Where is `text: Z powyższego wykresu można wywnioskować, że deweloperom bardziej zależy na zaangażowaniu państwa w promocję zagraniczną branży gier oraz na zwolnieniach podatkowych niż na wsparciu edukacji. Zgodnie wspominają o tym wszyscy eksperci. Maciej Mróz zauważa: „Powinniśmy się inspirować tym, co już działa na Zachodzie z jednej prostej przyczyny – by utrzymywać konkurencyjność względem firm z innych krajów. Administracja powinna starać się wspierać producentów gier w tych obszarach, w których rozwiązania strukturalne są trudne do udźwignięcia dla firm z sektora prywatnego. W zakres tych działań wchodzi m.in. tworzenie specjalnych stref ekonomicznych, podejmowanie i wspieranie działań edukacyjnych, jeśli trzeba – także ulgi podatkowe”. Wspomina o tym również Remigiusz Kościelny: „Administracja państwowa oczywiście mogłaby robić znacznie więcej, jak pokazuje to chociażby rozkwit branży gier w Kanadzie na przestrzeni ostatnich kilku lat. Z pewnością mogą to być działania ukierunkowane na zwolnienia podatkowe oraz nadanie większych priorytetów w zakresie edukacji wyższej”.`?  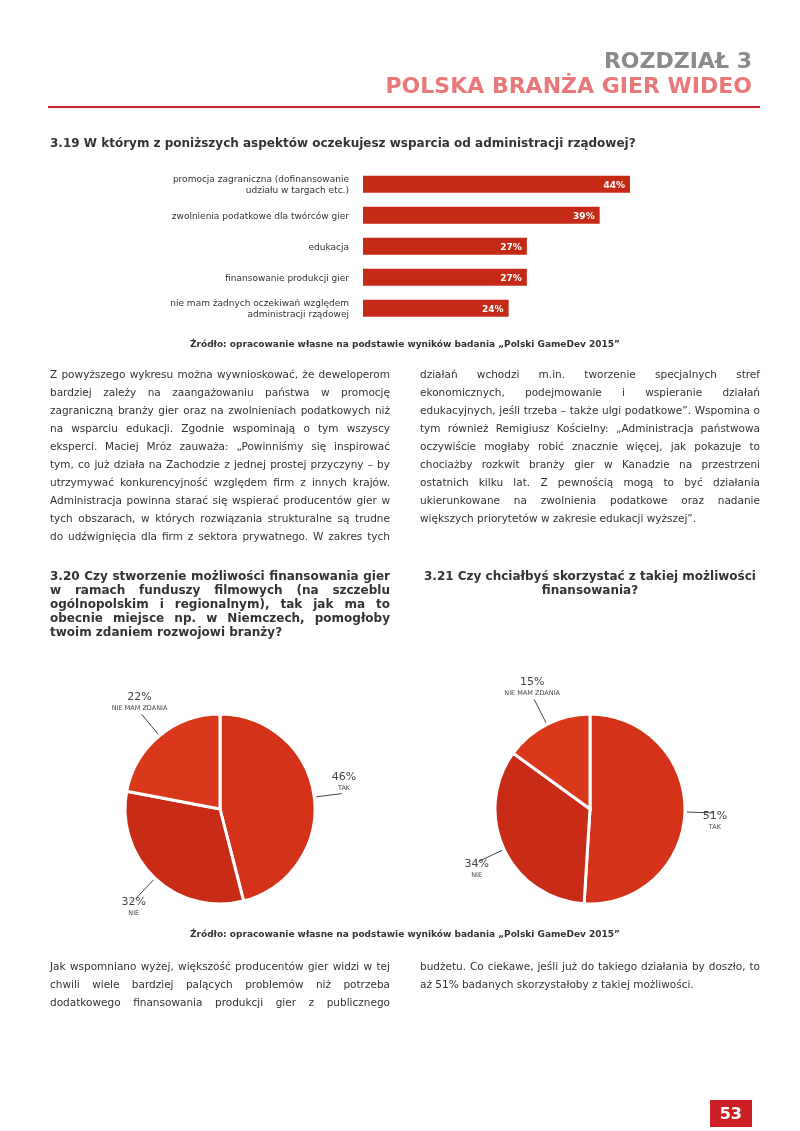 text: Z powyższego wykresu można wywnioskować, że deweloperom bardziej zależy na zaangażowaniu państwa w promocję zagraniczną branży gier oraz na zwolnieniach podatkowych niż na wsparciu edukacji. Zgodnie wspominają o tym wszyscy eksperci. Maciej Mróz zauważa: „Powinniśmy się inspirować tym, co już działa na Zachodzie z jednej prostej przyczyny – by utrzymywać konkurencyjność względem firm z innych krajów. Administracja powinna starać się wspierać producentów gier w tych obszarach, w których rozwiązania strukturalne są trudne do udźwignięcia dla firm z sektora prywatnego. W zakres tych działań wchodzi m.in. tworzenie specjalnych stref ekonomicznych, podejmowanie i wspieranie działań edukacyjnych, jeśli trzeba – także ulgi podatkowe”. Wspomina o tym również Remigiusz Kościelny: „Administracja państwowa oczywiście mogłaby robić znacznie więcej, jak pokazuje to chociażby rozkwit branży gier w Kanadzie na przestrzeni ostatnich kilku lat. Z pewnością mogą to być działania ukierunkowane na zwolnienia podatkowe oraz nadanie większych priorytetów w zakresie edukacji wyższej”. is located at coordinates (405, 455).